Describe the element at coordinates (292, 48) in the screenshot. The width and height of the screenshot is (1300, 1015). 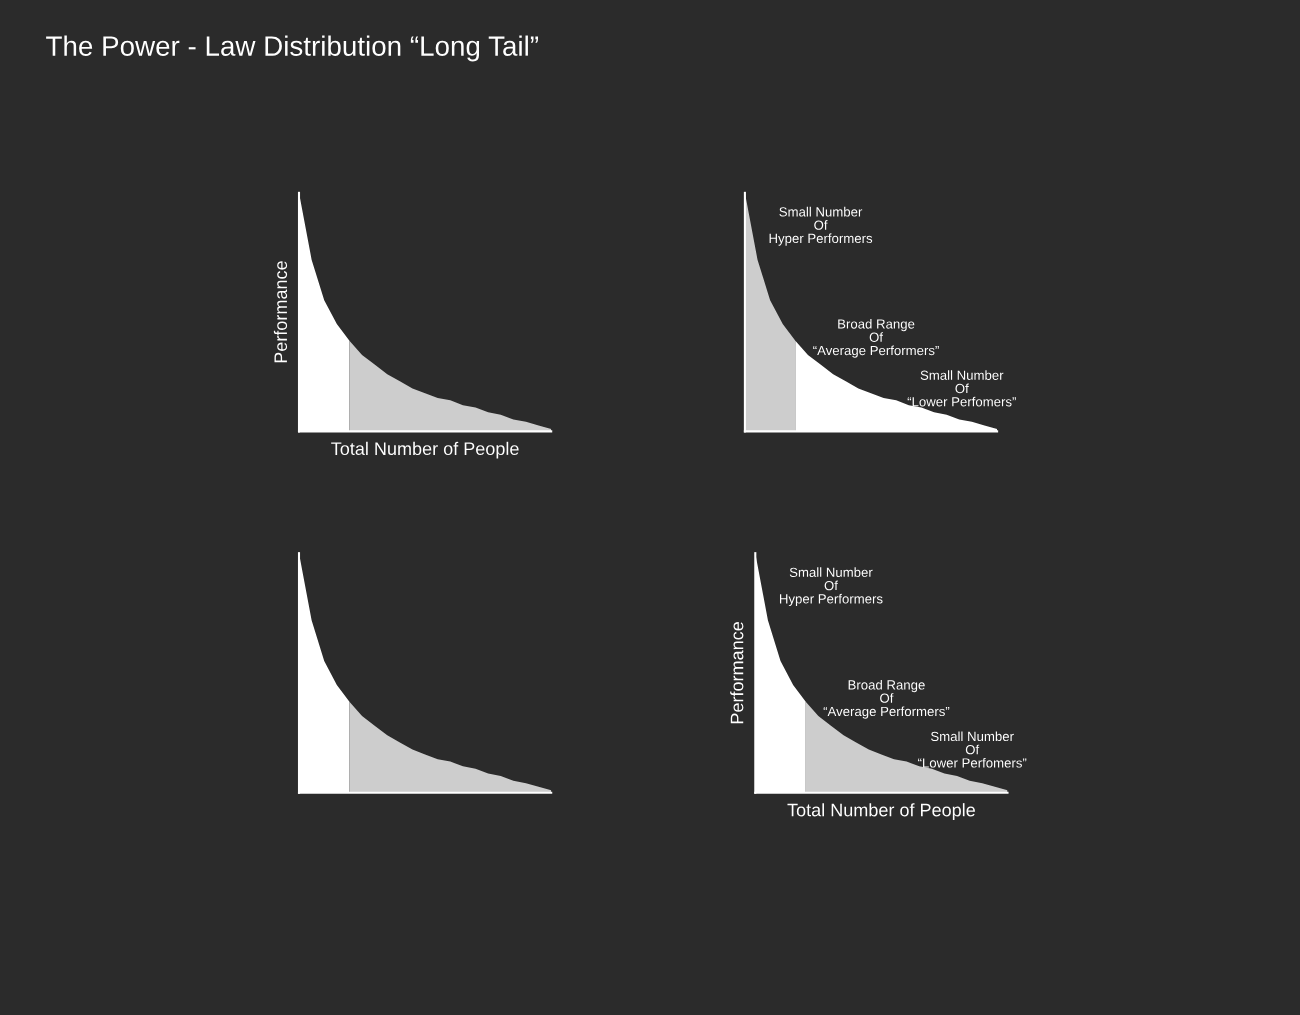
I see `chart-title: The Power - Law Distribution “Long Tail”` at that location.